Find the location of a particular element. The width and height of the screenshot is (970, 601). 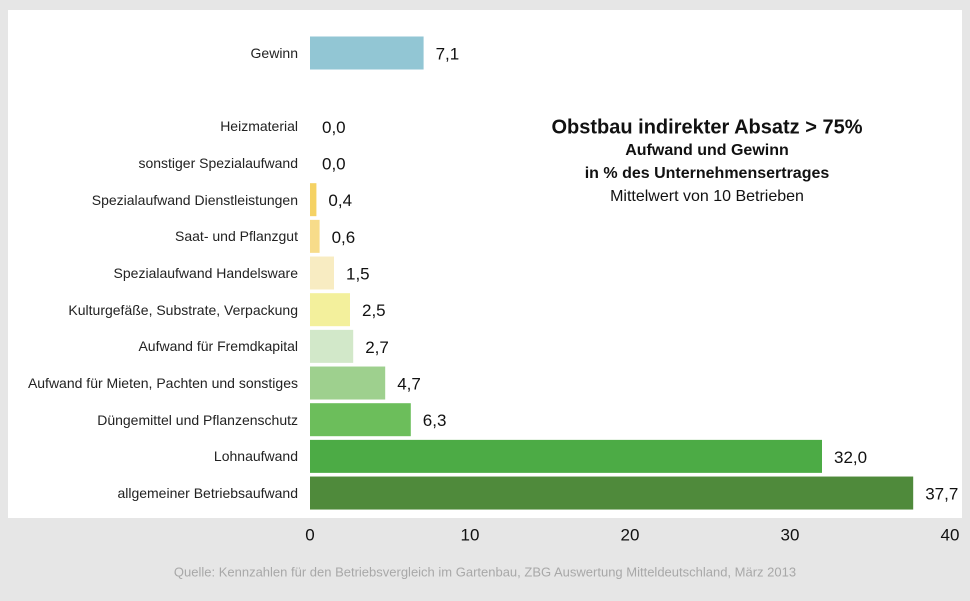

subtitle: in % des Unternehmensertrages is located at coordinates (707, 173).